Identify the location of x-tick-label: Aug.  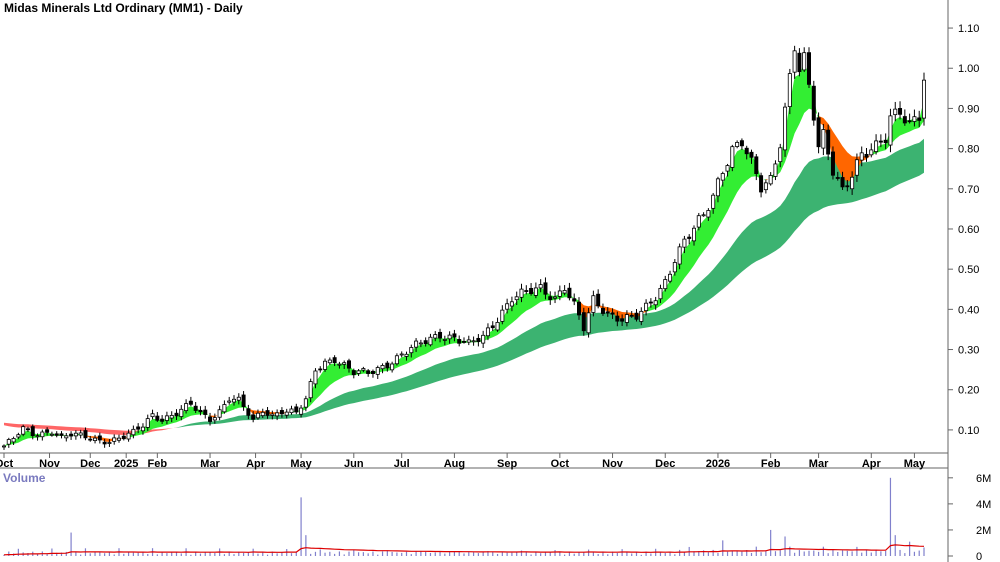
(454, 464).